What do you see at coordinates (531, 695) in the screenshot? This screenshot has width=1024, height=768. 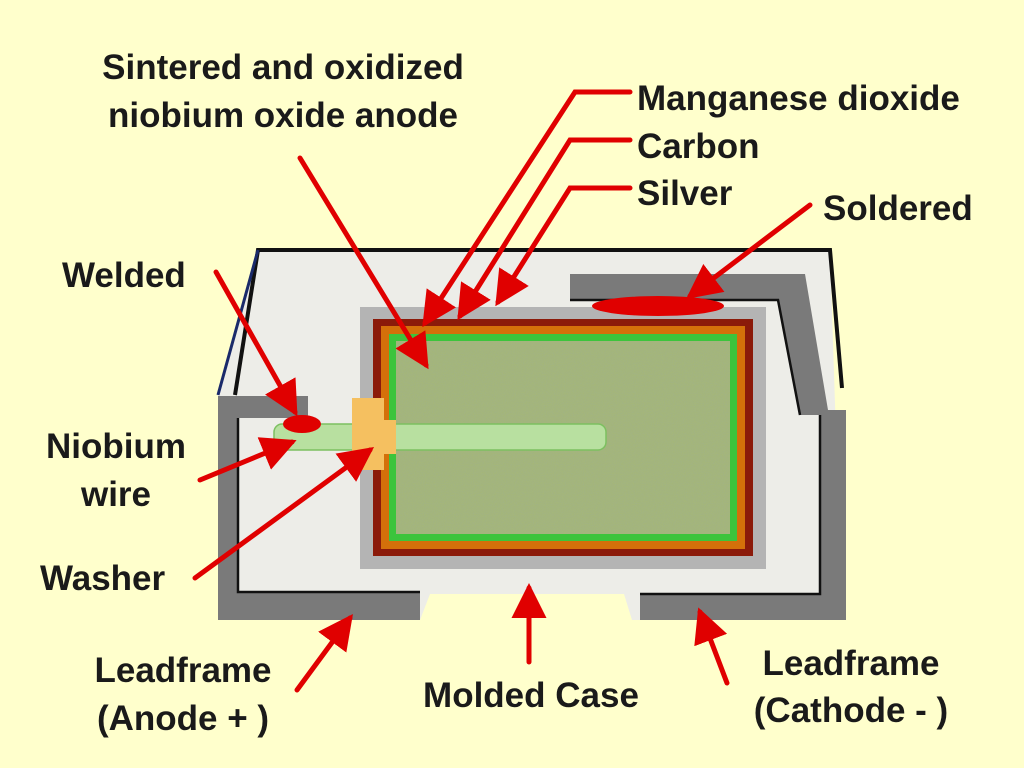 I see `label-molded-case: Molded Case` at bounding box center [531, 695].